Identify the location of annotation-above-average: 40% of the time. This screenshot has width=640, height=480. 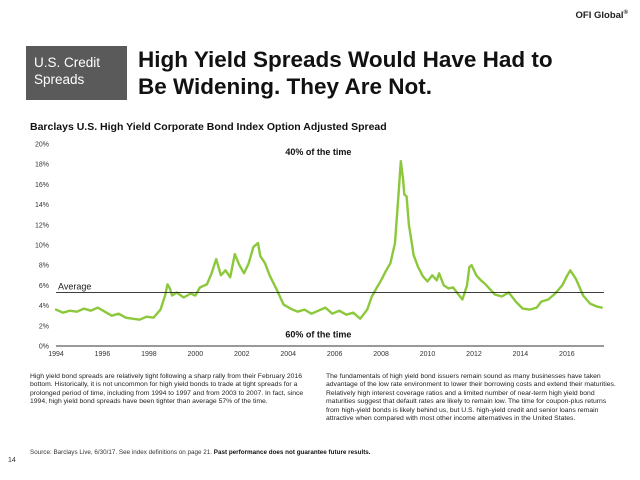
(318, 152).